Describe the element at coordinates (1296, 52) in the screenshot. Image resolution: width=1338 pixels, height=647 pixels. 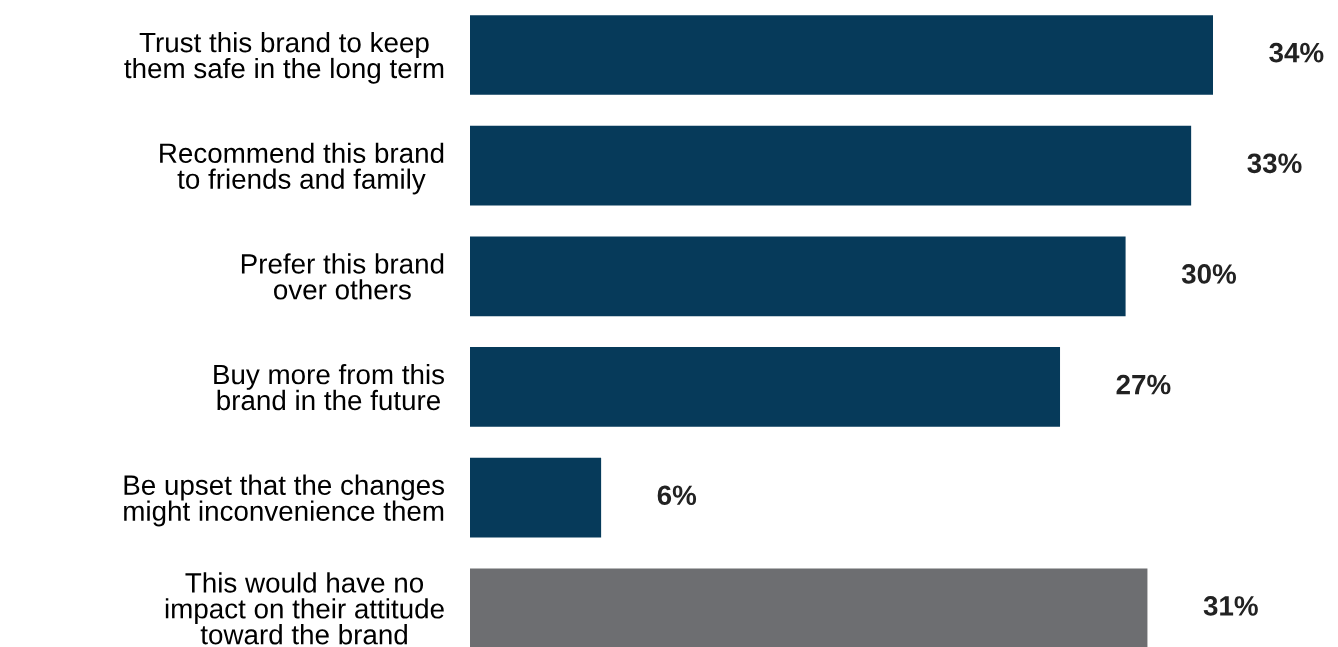
I see `data-label: 34%` at that location.